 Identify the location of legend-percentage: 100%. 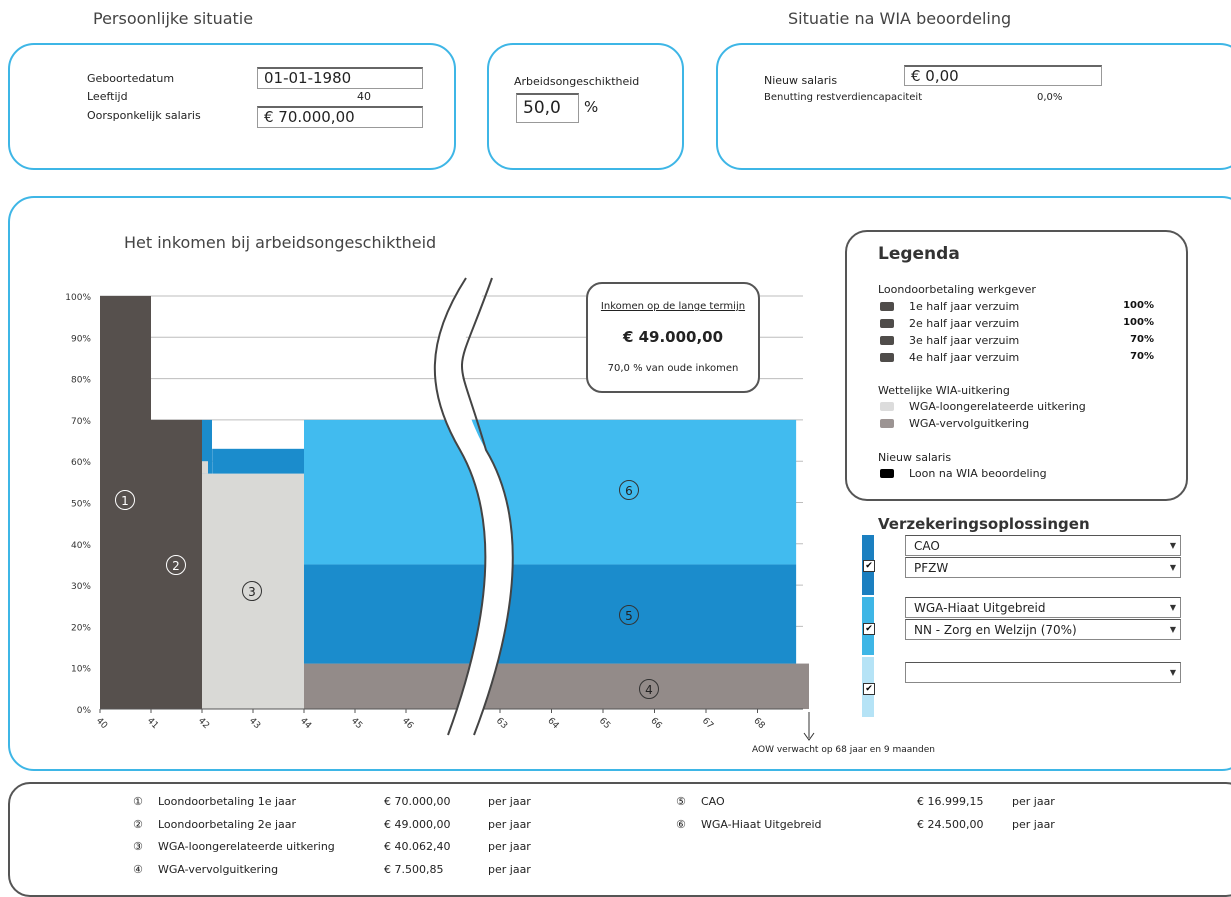
(1138, 322).